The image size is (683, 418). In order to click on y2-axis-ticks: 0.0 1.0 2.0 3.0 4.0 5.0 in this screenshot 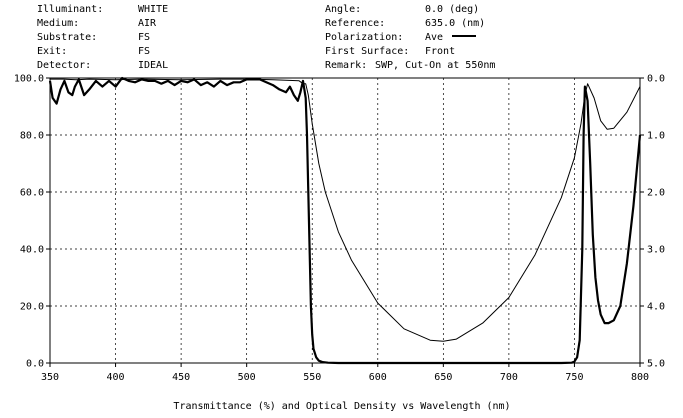, I will do `click(652, 222)`.